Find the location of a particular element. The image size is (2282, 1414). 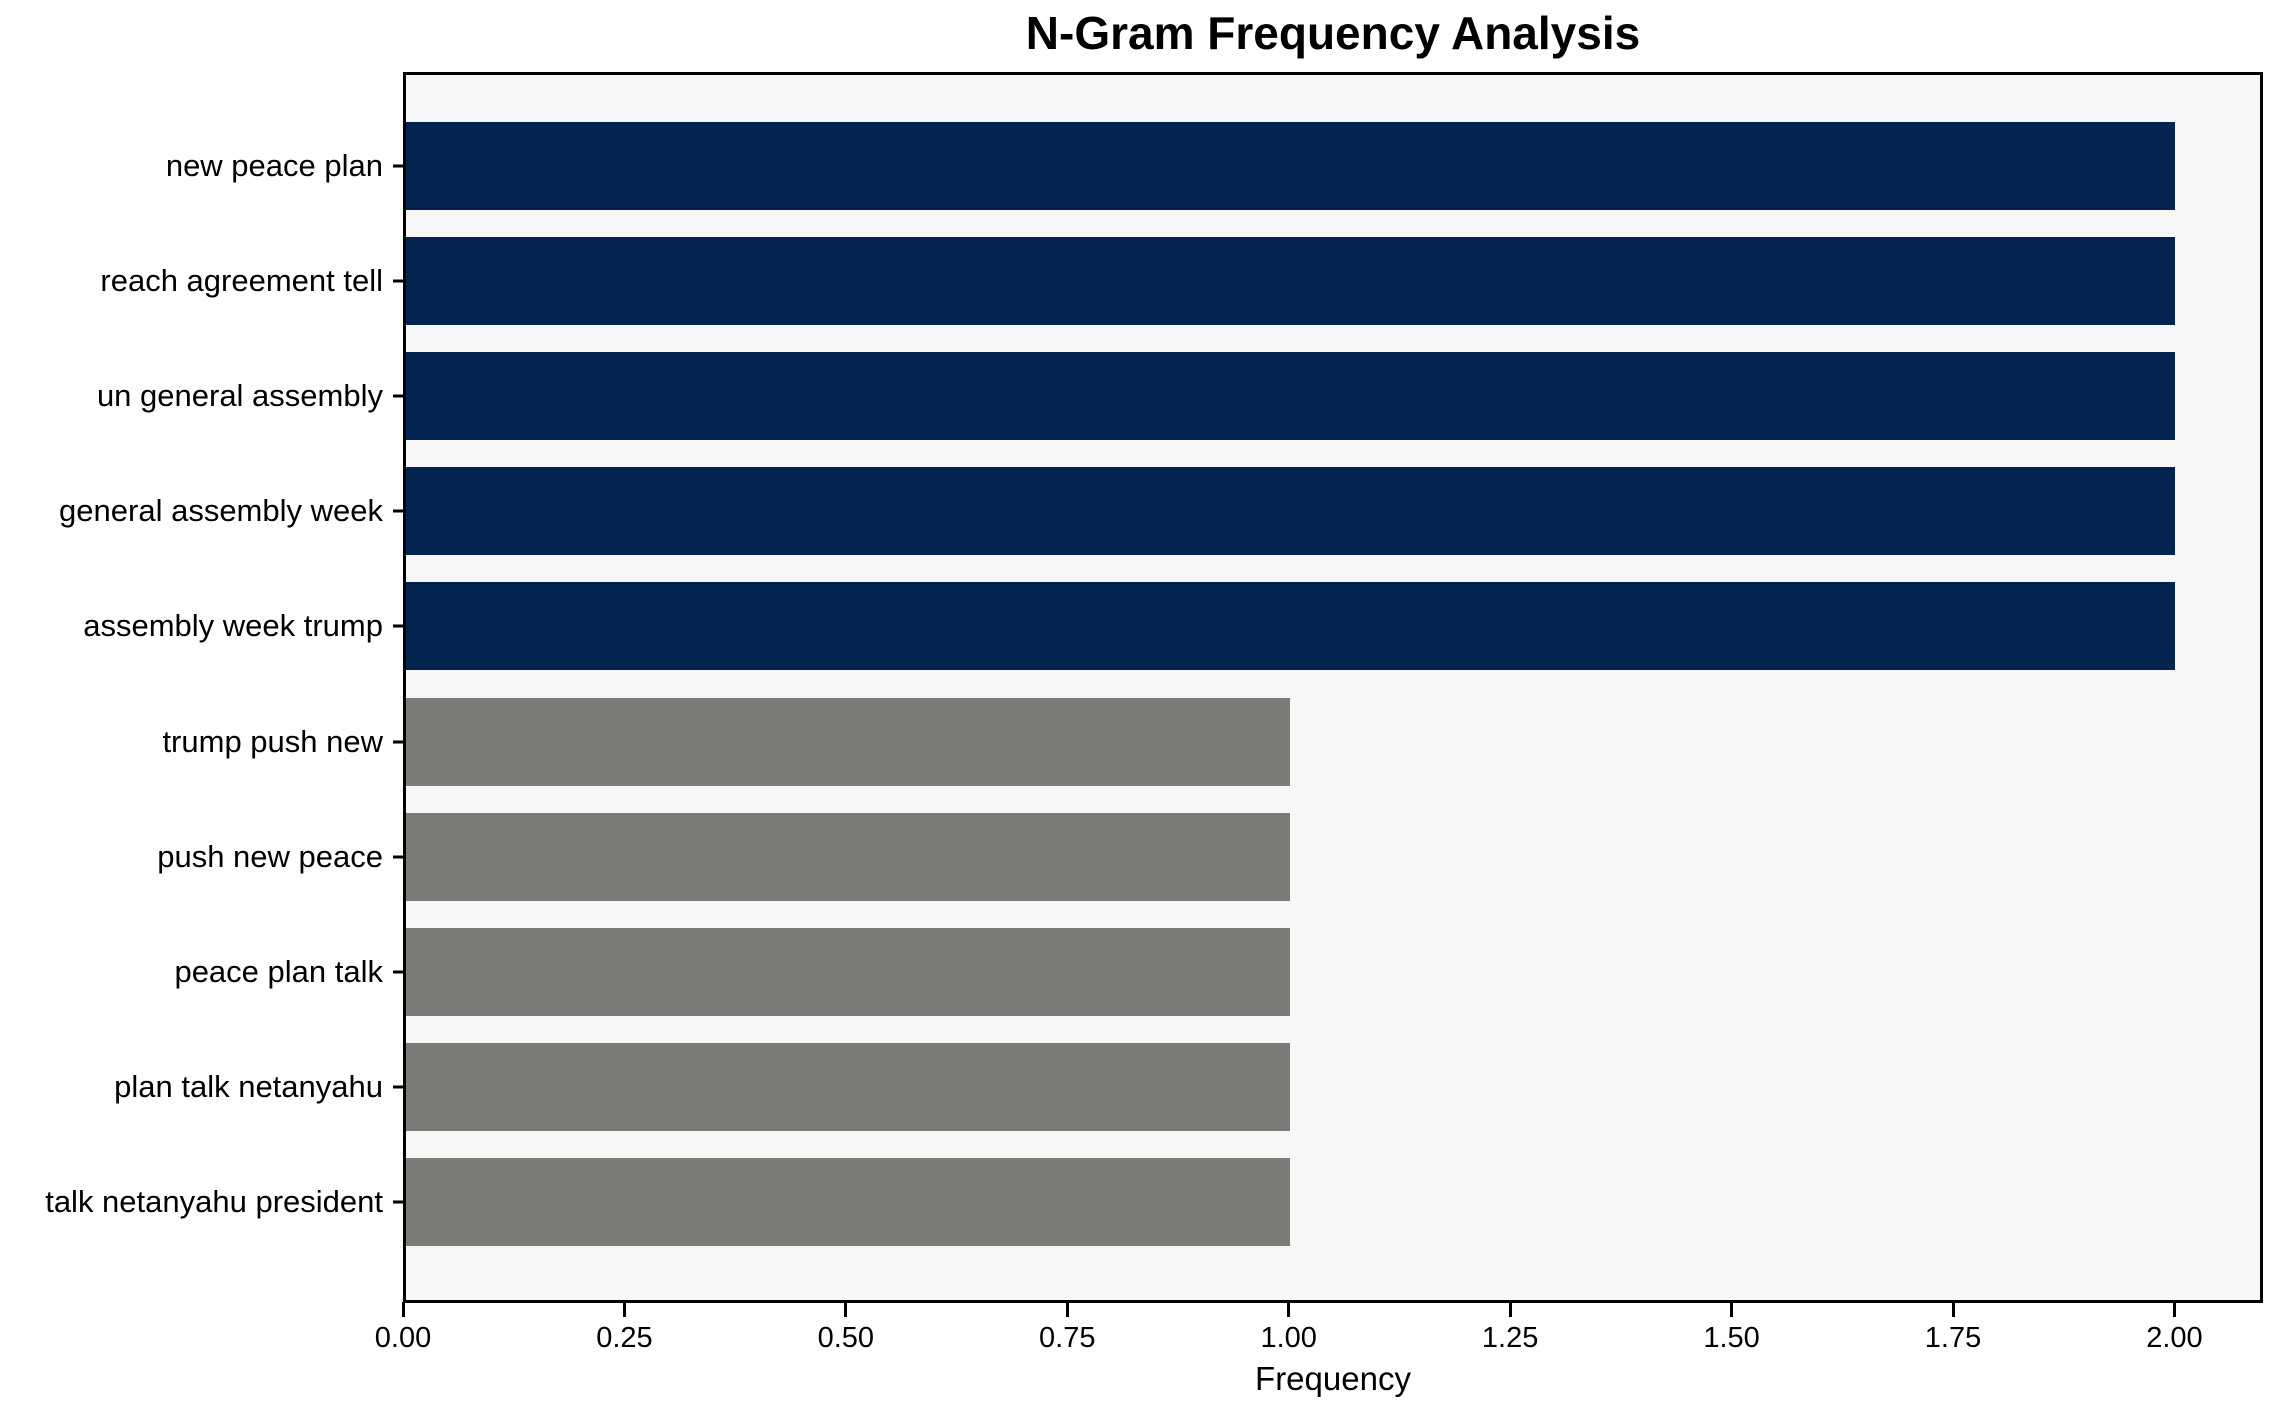

x-tick-label: 0.25 is located at coordinates (624, 1338).